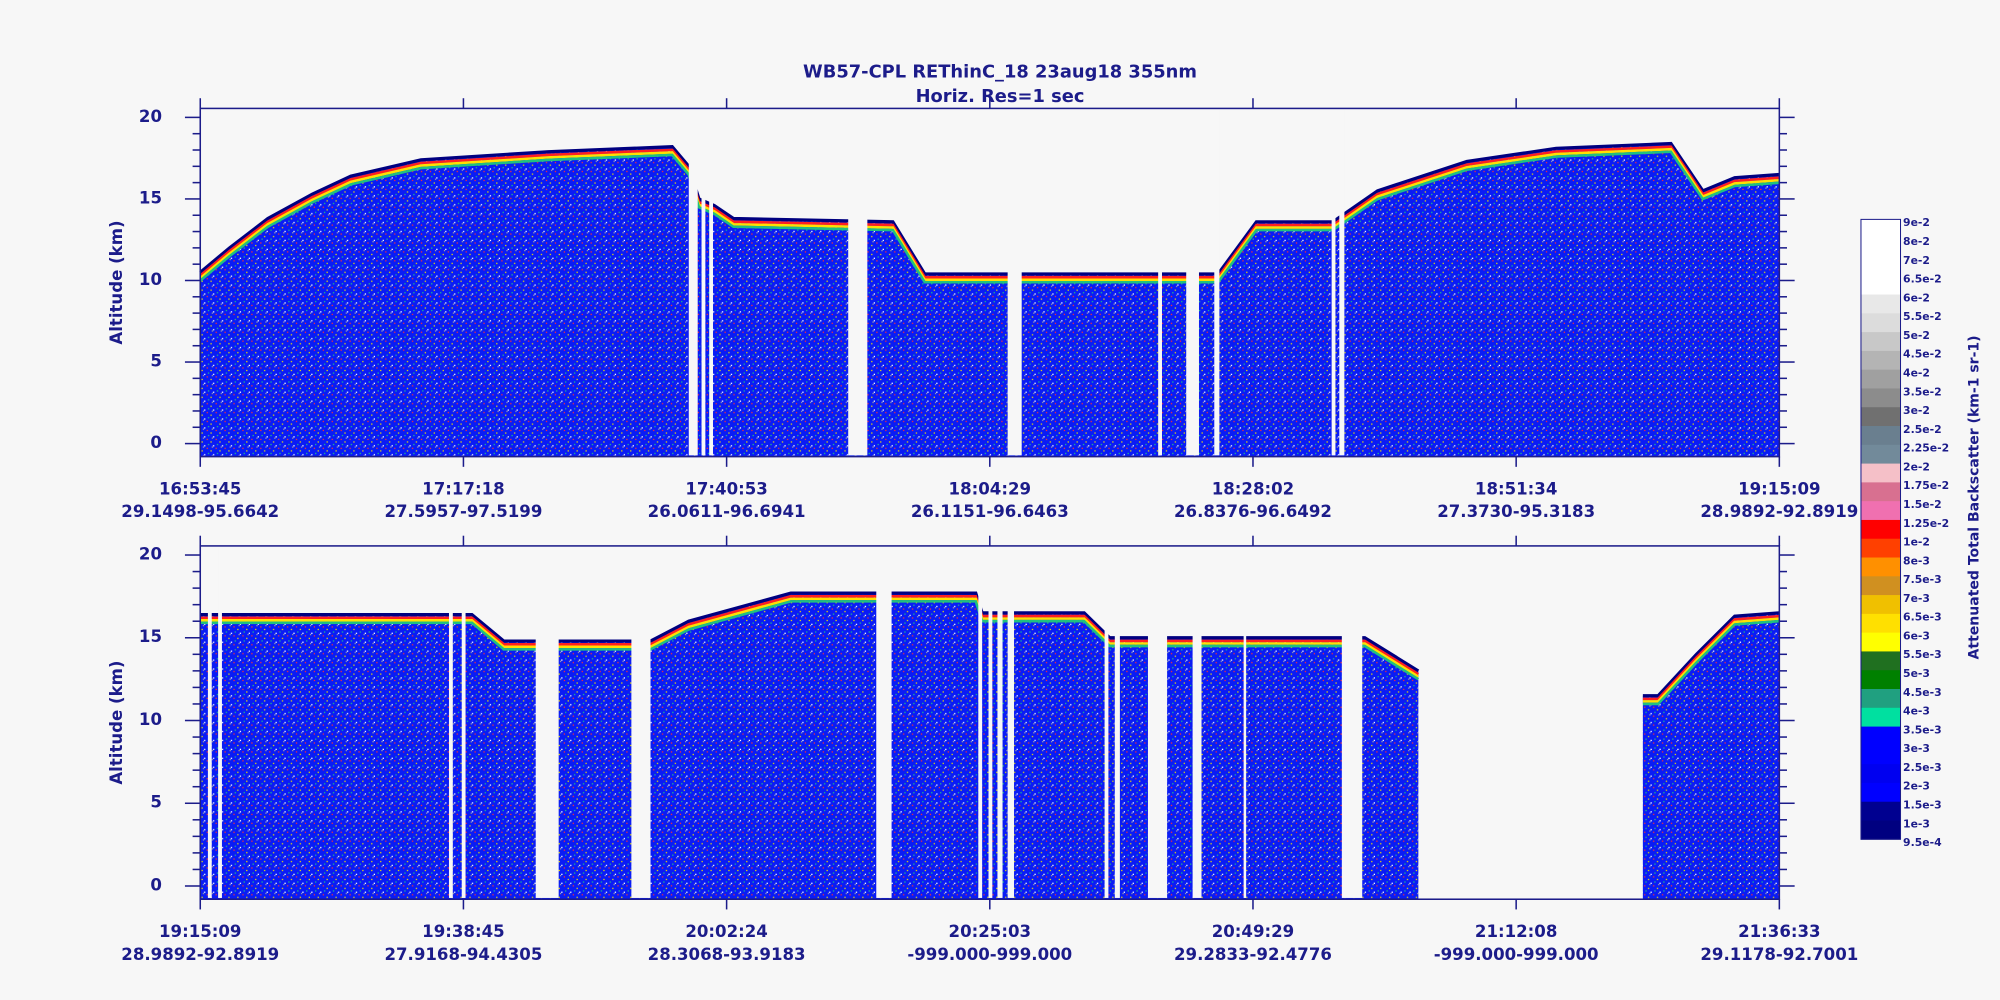  What do you see at coordinates (1916, 542) in the screenshot?
I see `colorbar-label: 1e-2` at bounding box center [1916, 542].